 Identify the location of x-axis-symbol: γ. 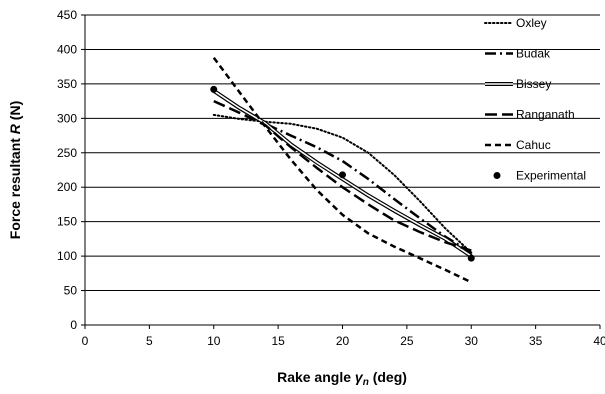
(359, 377).